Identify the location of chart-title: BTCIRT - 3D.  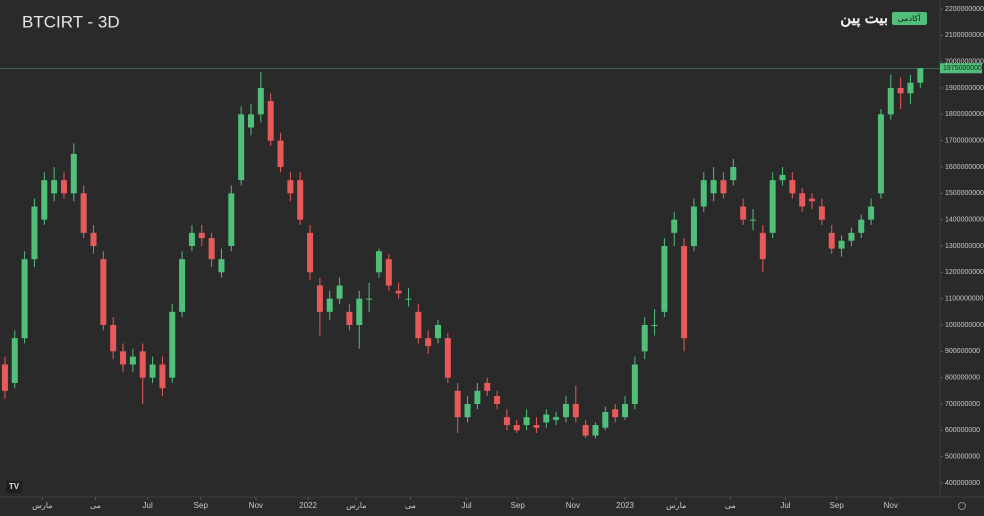
(71, 21).